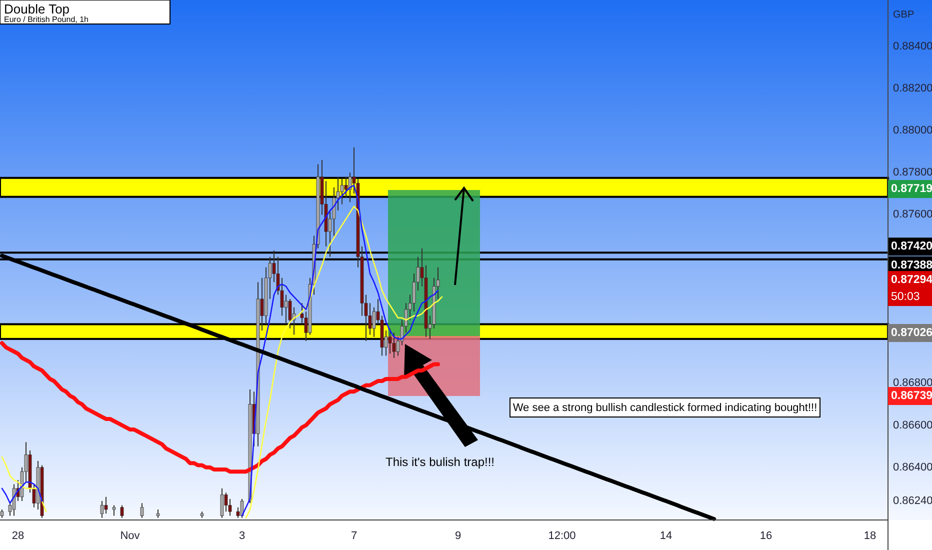  Describe the element at coordinates (912, 214) in the screenshot. I see `y-tick-label: 0.87600` at that location.